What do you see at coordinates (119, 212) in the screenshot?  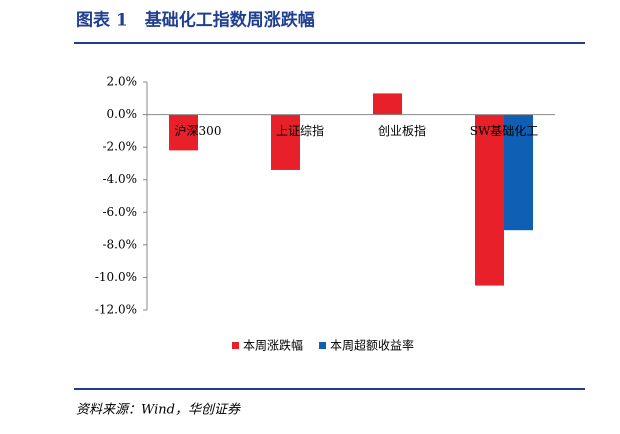 I see `y-tick-label: -6.0%` at bounding box center [119, 212].